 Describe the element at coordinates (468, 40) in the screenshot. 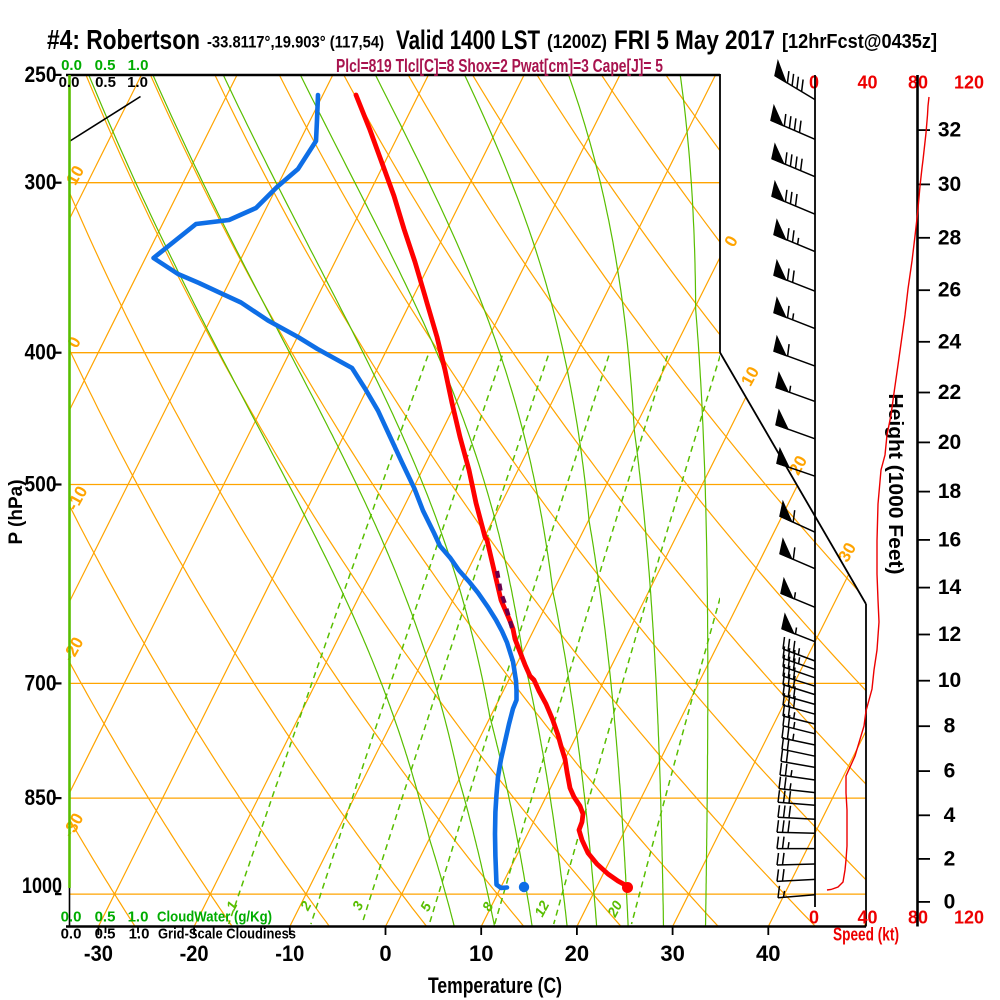

I see `svg-text: Valid 1400 LST` at that location.